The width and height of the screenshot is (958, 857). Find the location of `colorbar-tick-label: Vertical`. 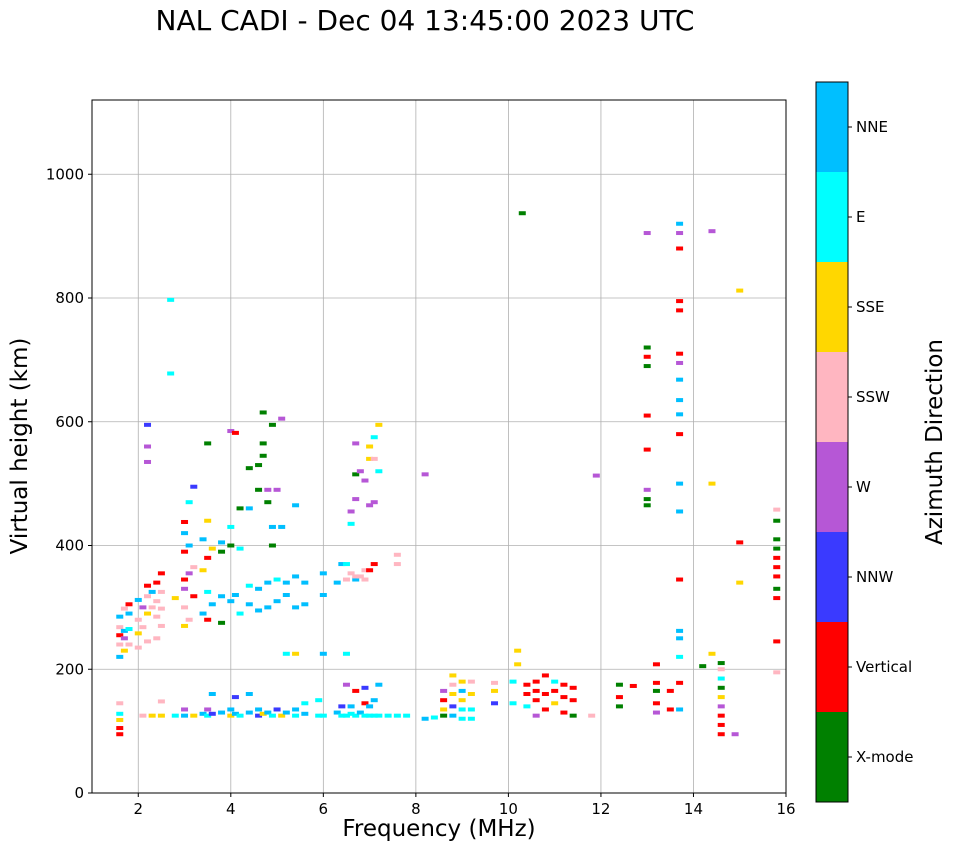

colorbar-tick-label: Vertical is located at coordinates (884, 667).